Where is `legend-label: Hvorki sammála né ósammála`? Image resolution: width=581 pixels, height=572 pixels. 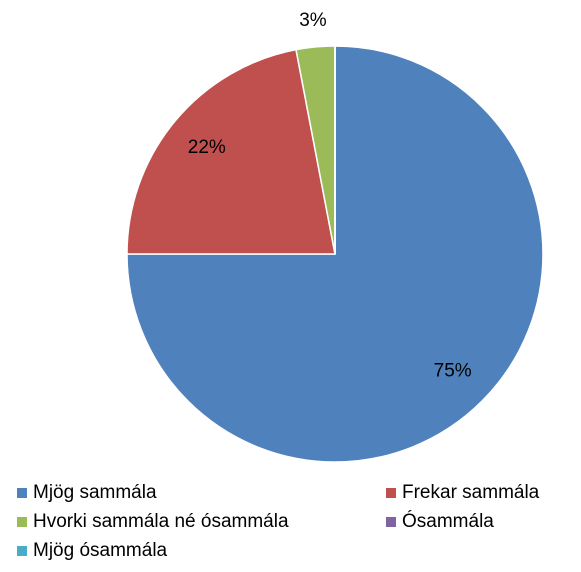 legend-label: Hvorki sammála né ósammála is located at coordinates (161, 521).